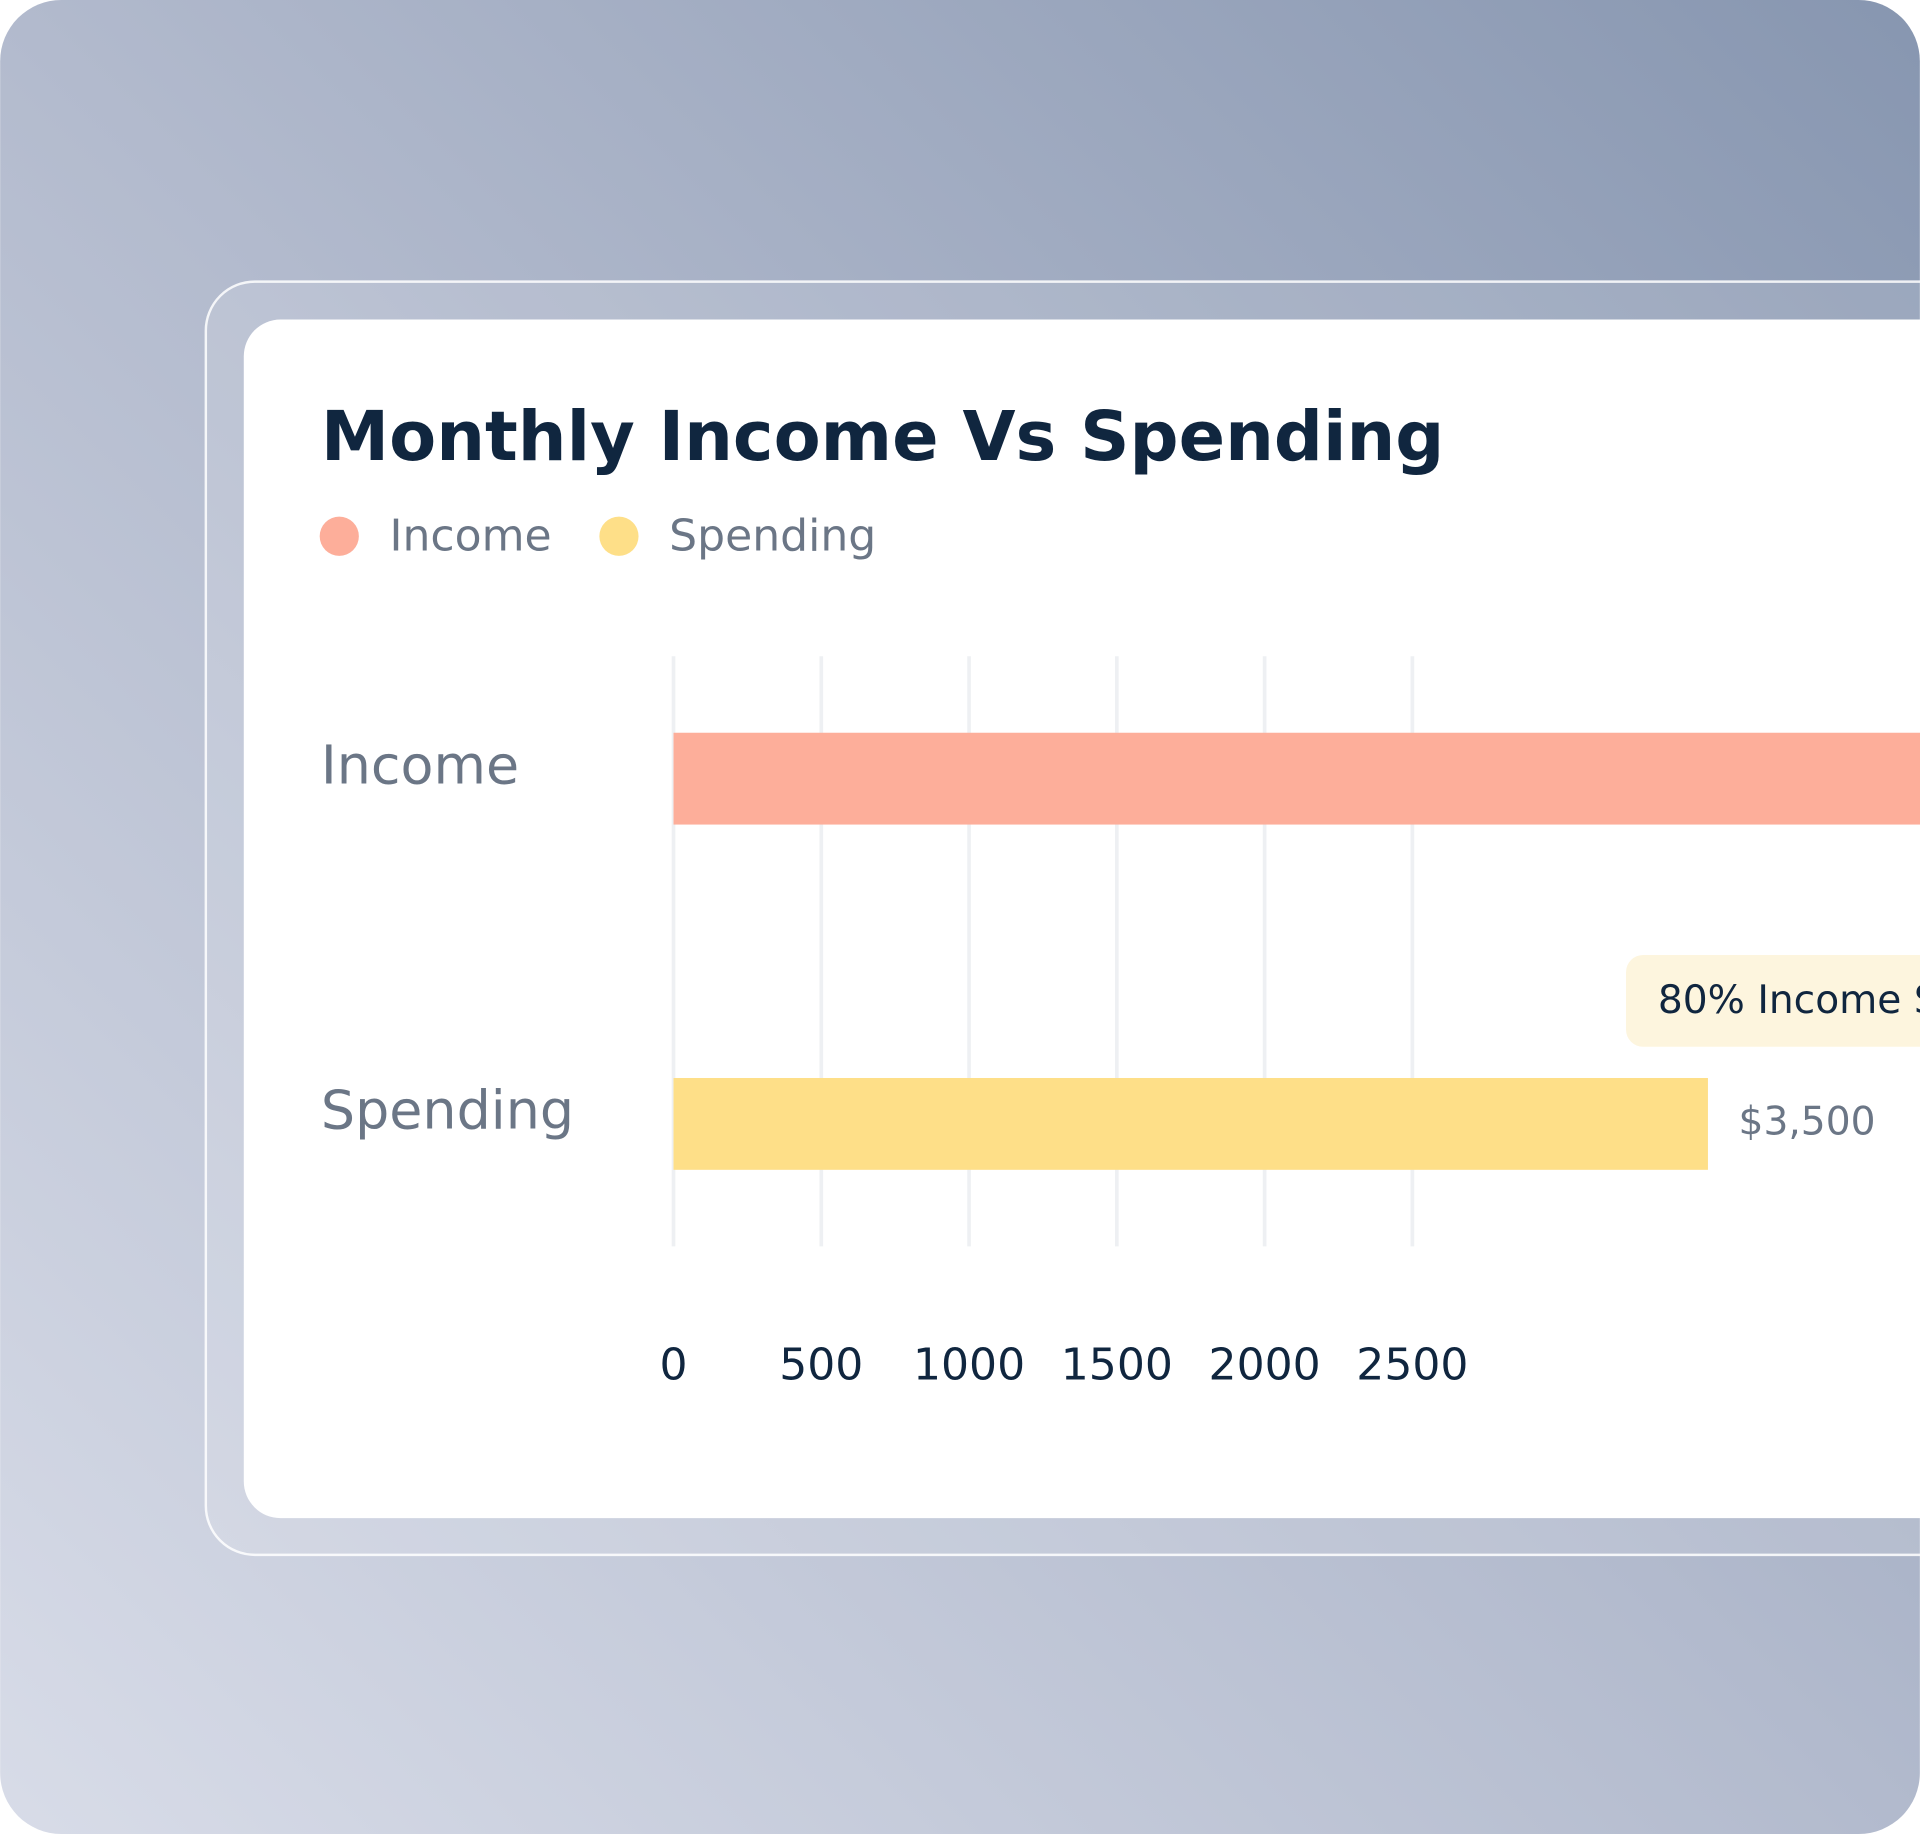 The image size is (1920, 1834). Describe the element at coordinates (673, 1365) in the screenshot. I see `x-tick-label: 0` at that location.